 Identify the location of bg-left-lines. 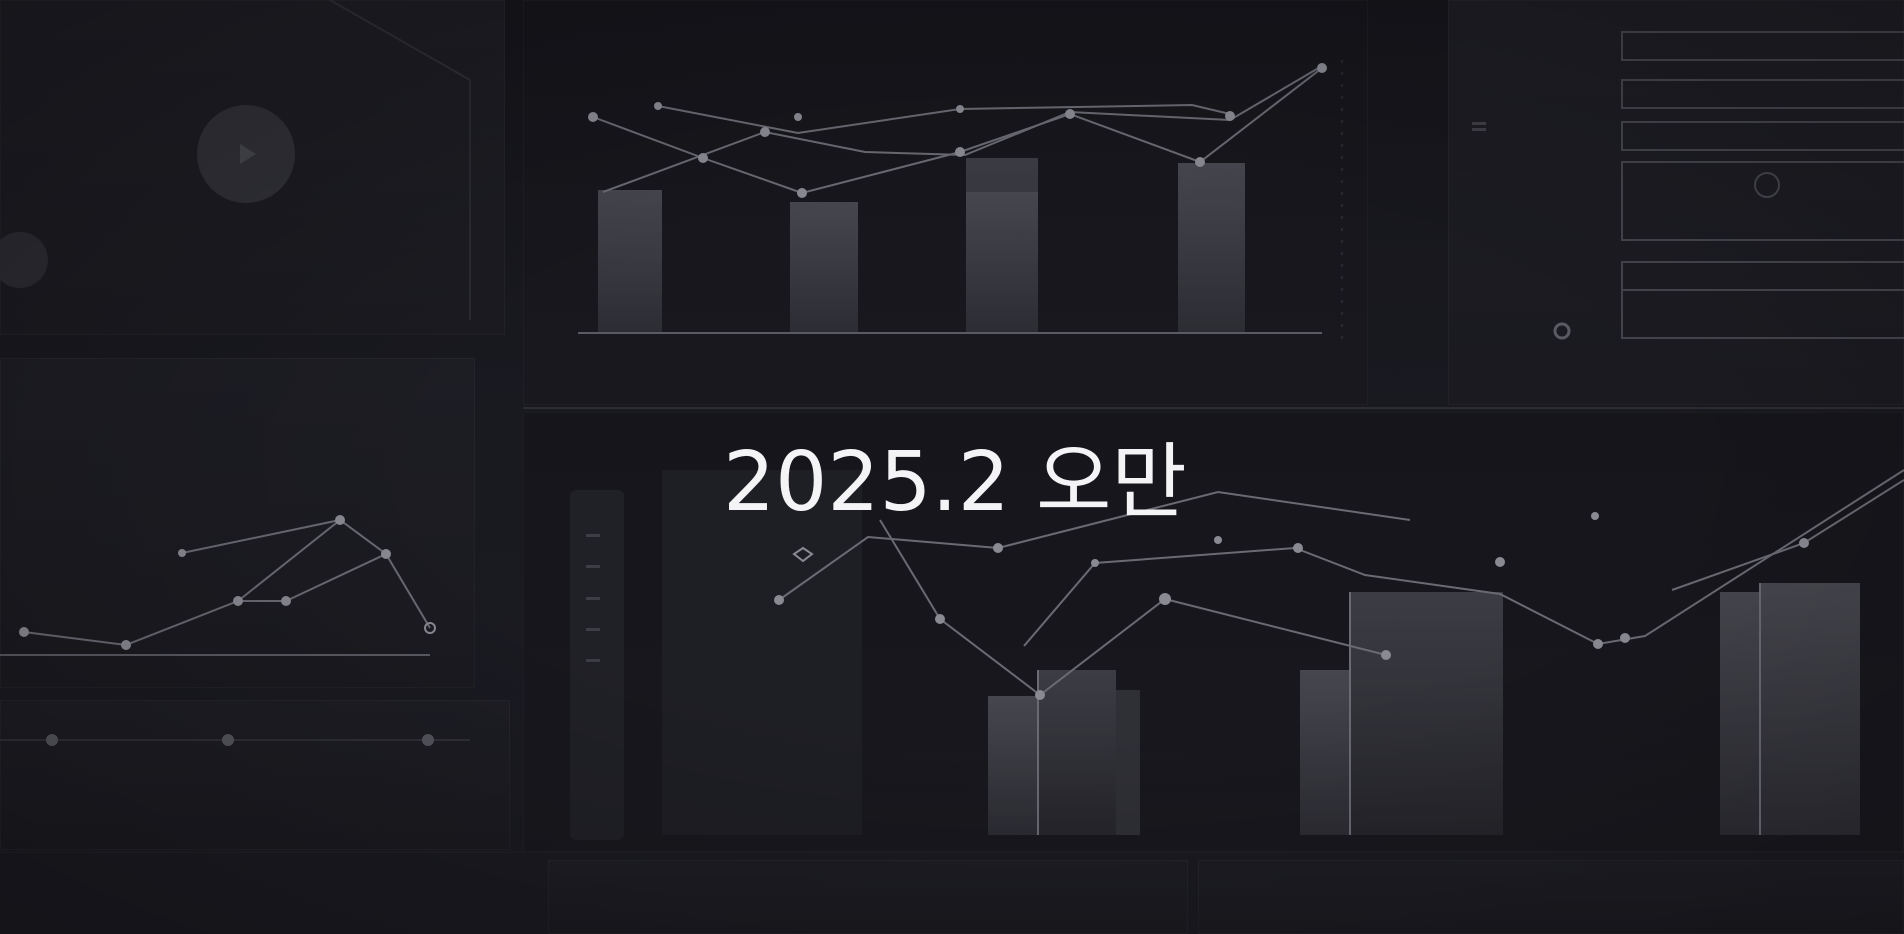
(227, 582).